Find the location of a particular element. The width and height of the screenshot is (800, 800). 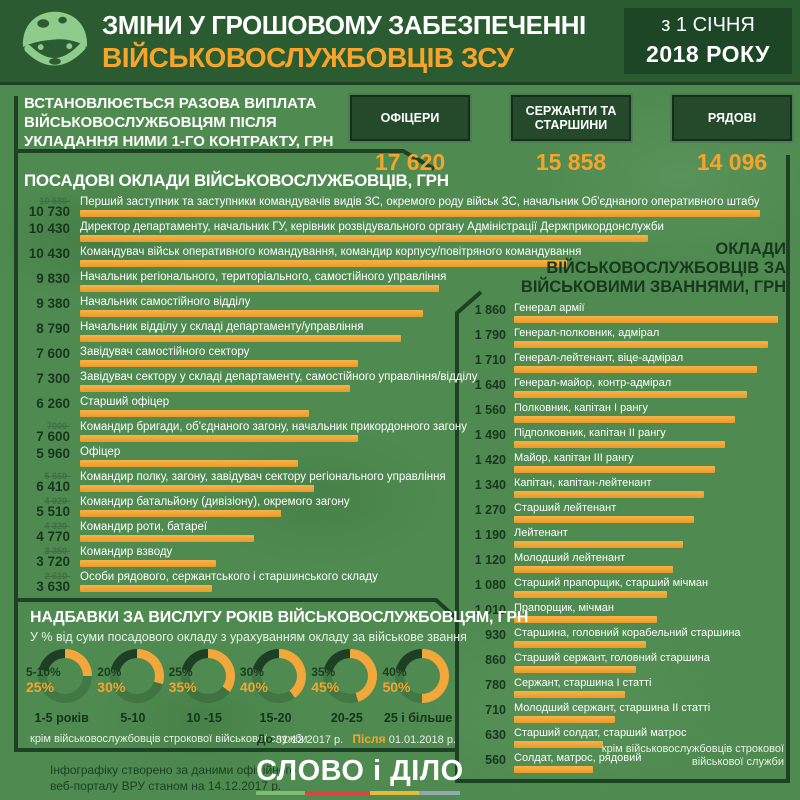

new-value: 7 300 is located at coordinates (53, 378).